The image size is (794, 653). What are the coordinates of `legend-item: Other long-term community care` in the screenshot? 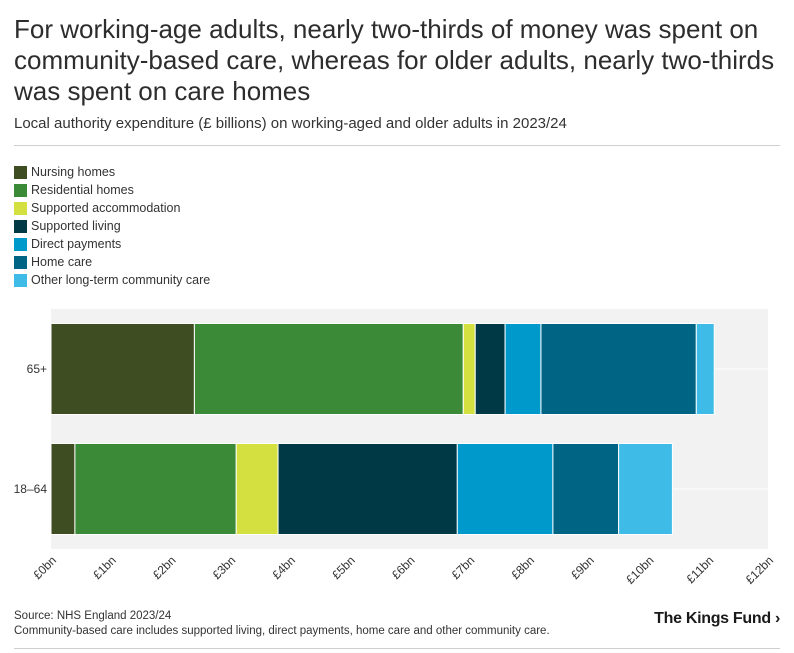 It's located at (112, 280).